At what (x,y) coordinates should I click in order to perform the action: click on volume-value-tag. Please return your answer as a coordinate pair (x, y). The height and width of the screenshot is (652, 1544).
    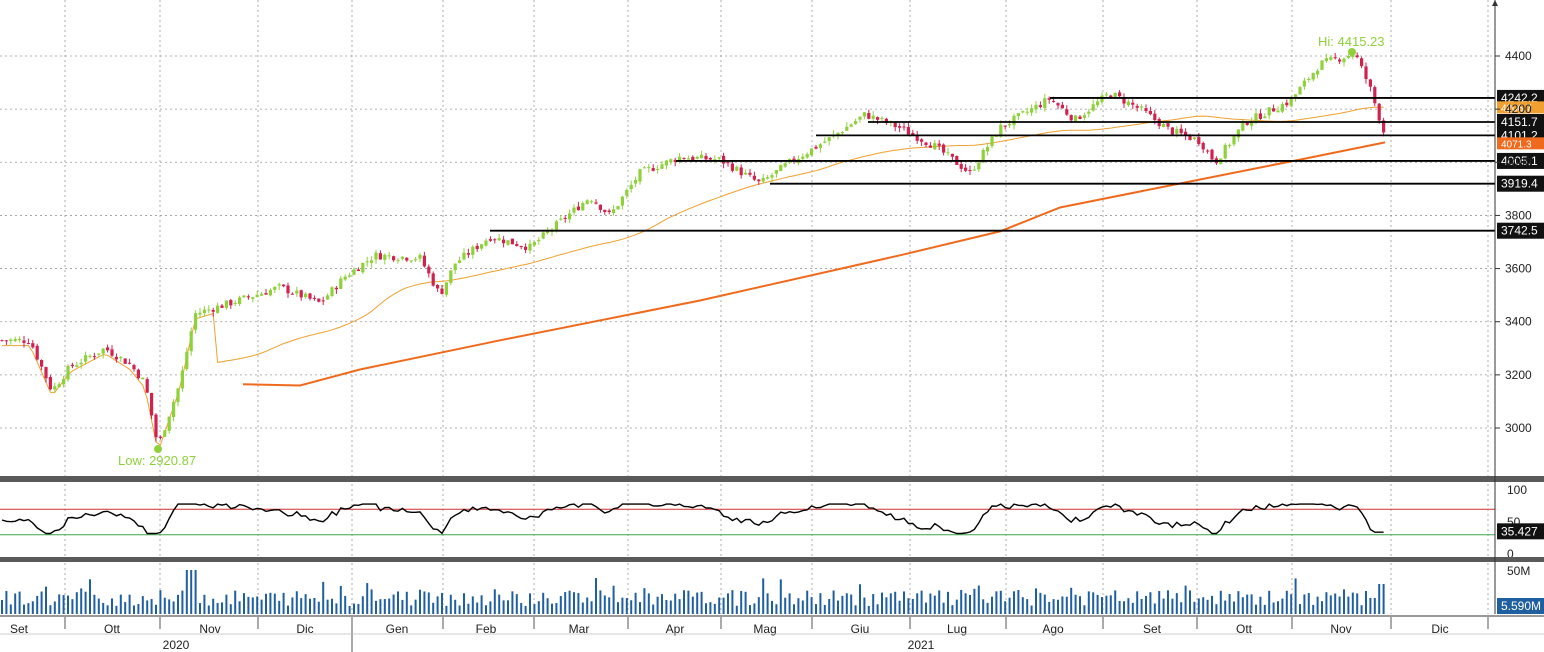
    Looking at the image, I should click on (1520, 606).